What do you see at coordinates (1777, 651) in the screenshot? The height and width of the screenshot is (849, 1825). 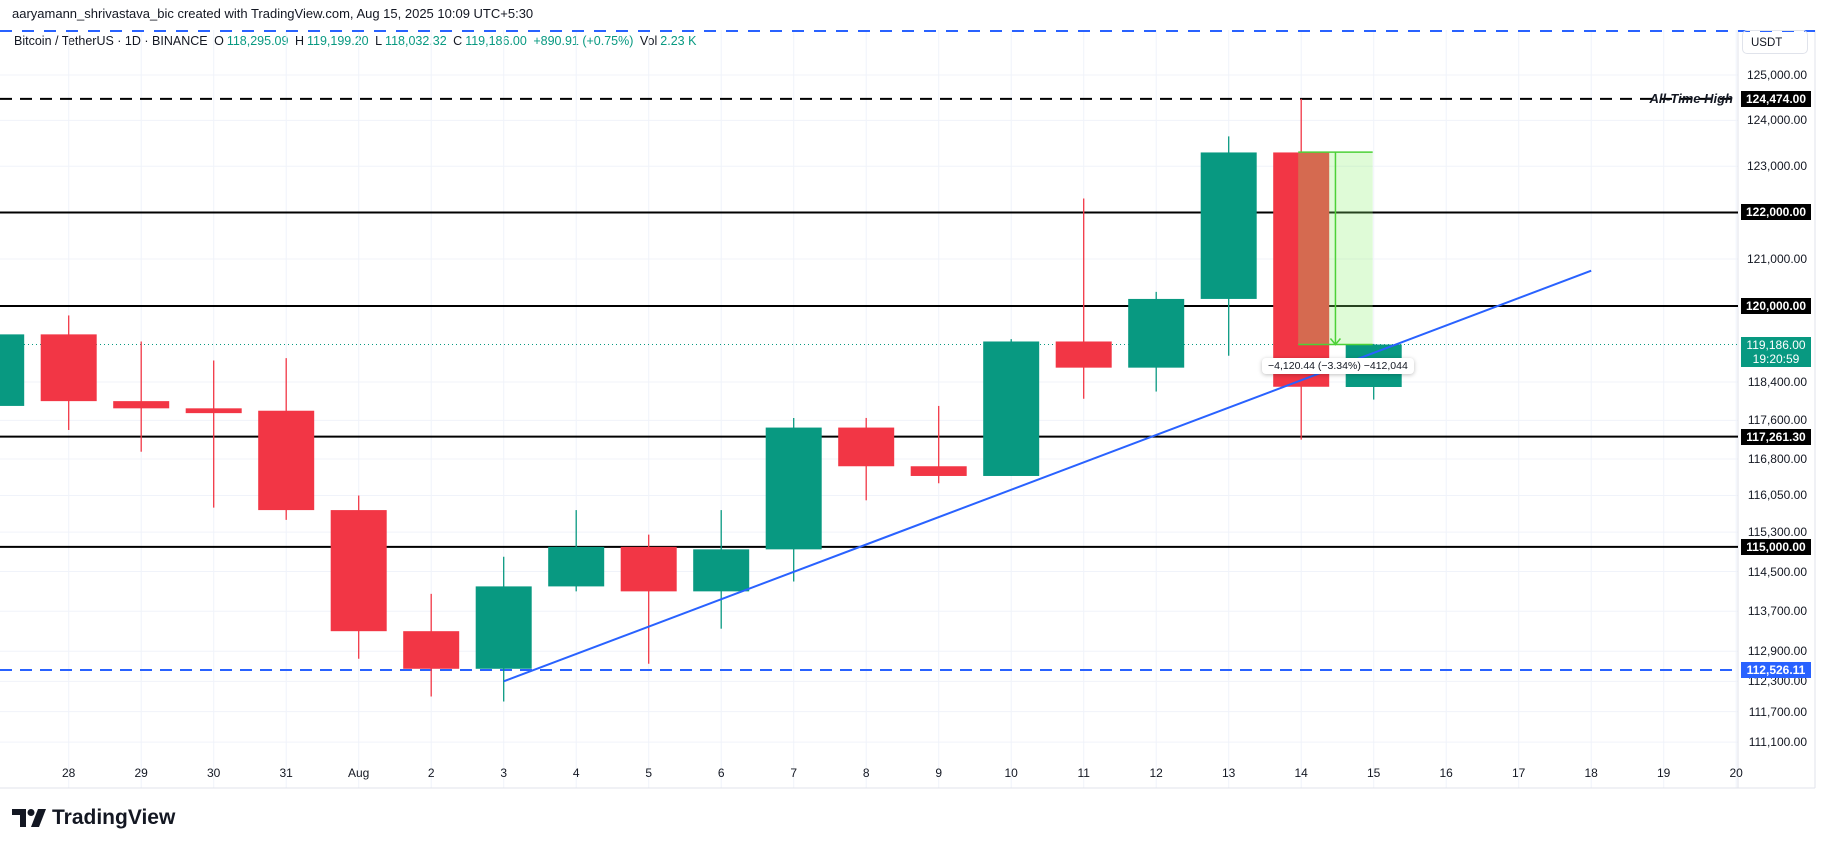 I see `price-tick-label: 112,900.00` at bounding box center [1777, 651].